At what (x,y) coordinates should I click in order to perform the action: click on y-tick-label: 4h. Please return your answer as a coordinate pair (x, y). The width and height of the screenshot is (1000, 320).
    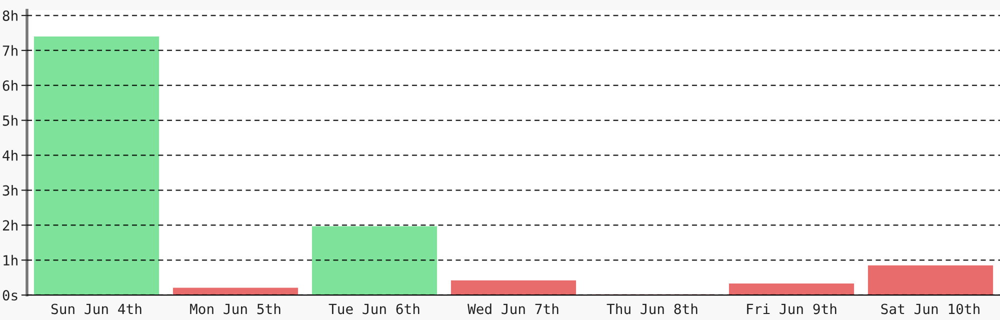
    Looking at the image, I should click on (10, 155).